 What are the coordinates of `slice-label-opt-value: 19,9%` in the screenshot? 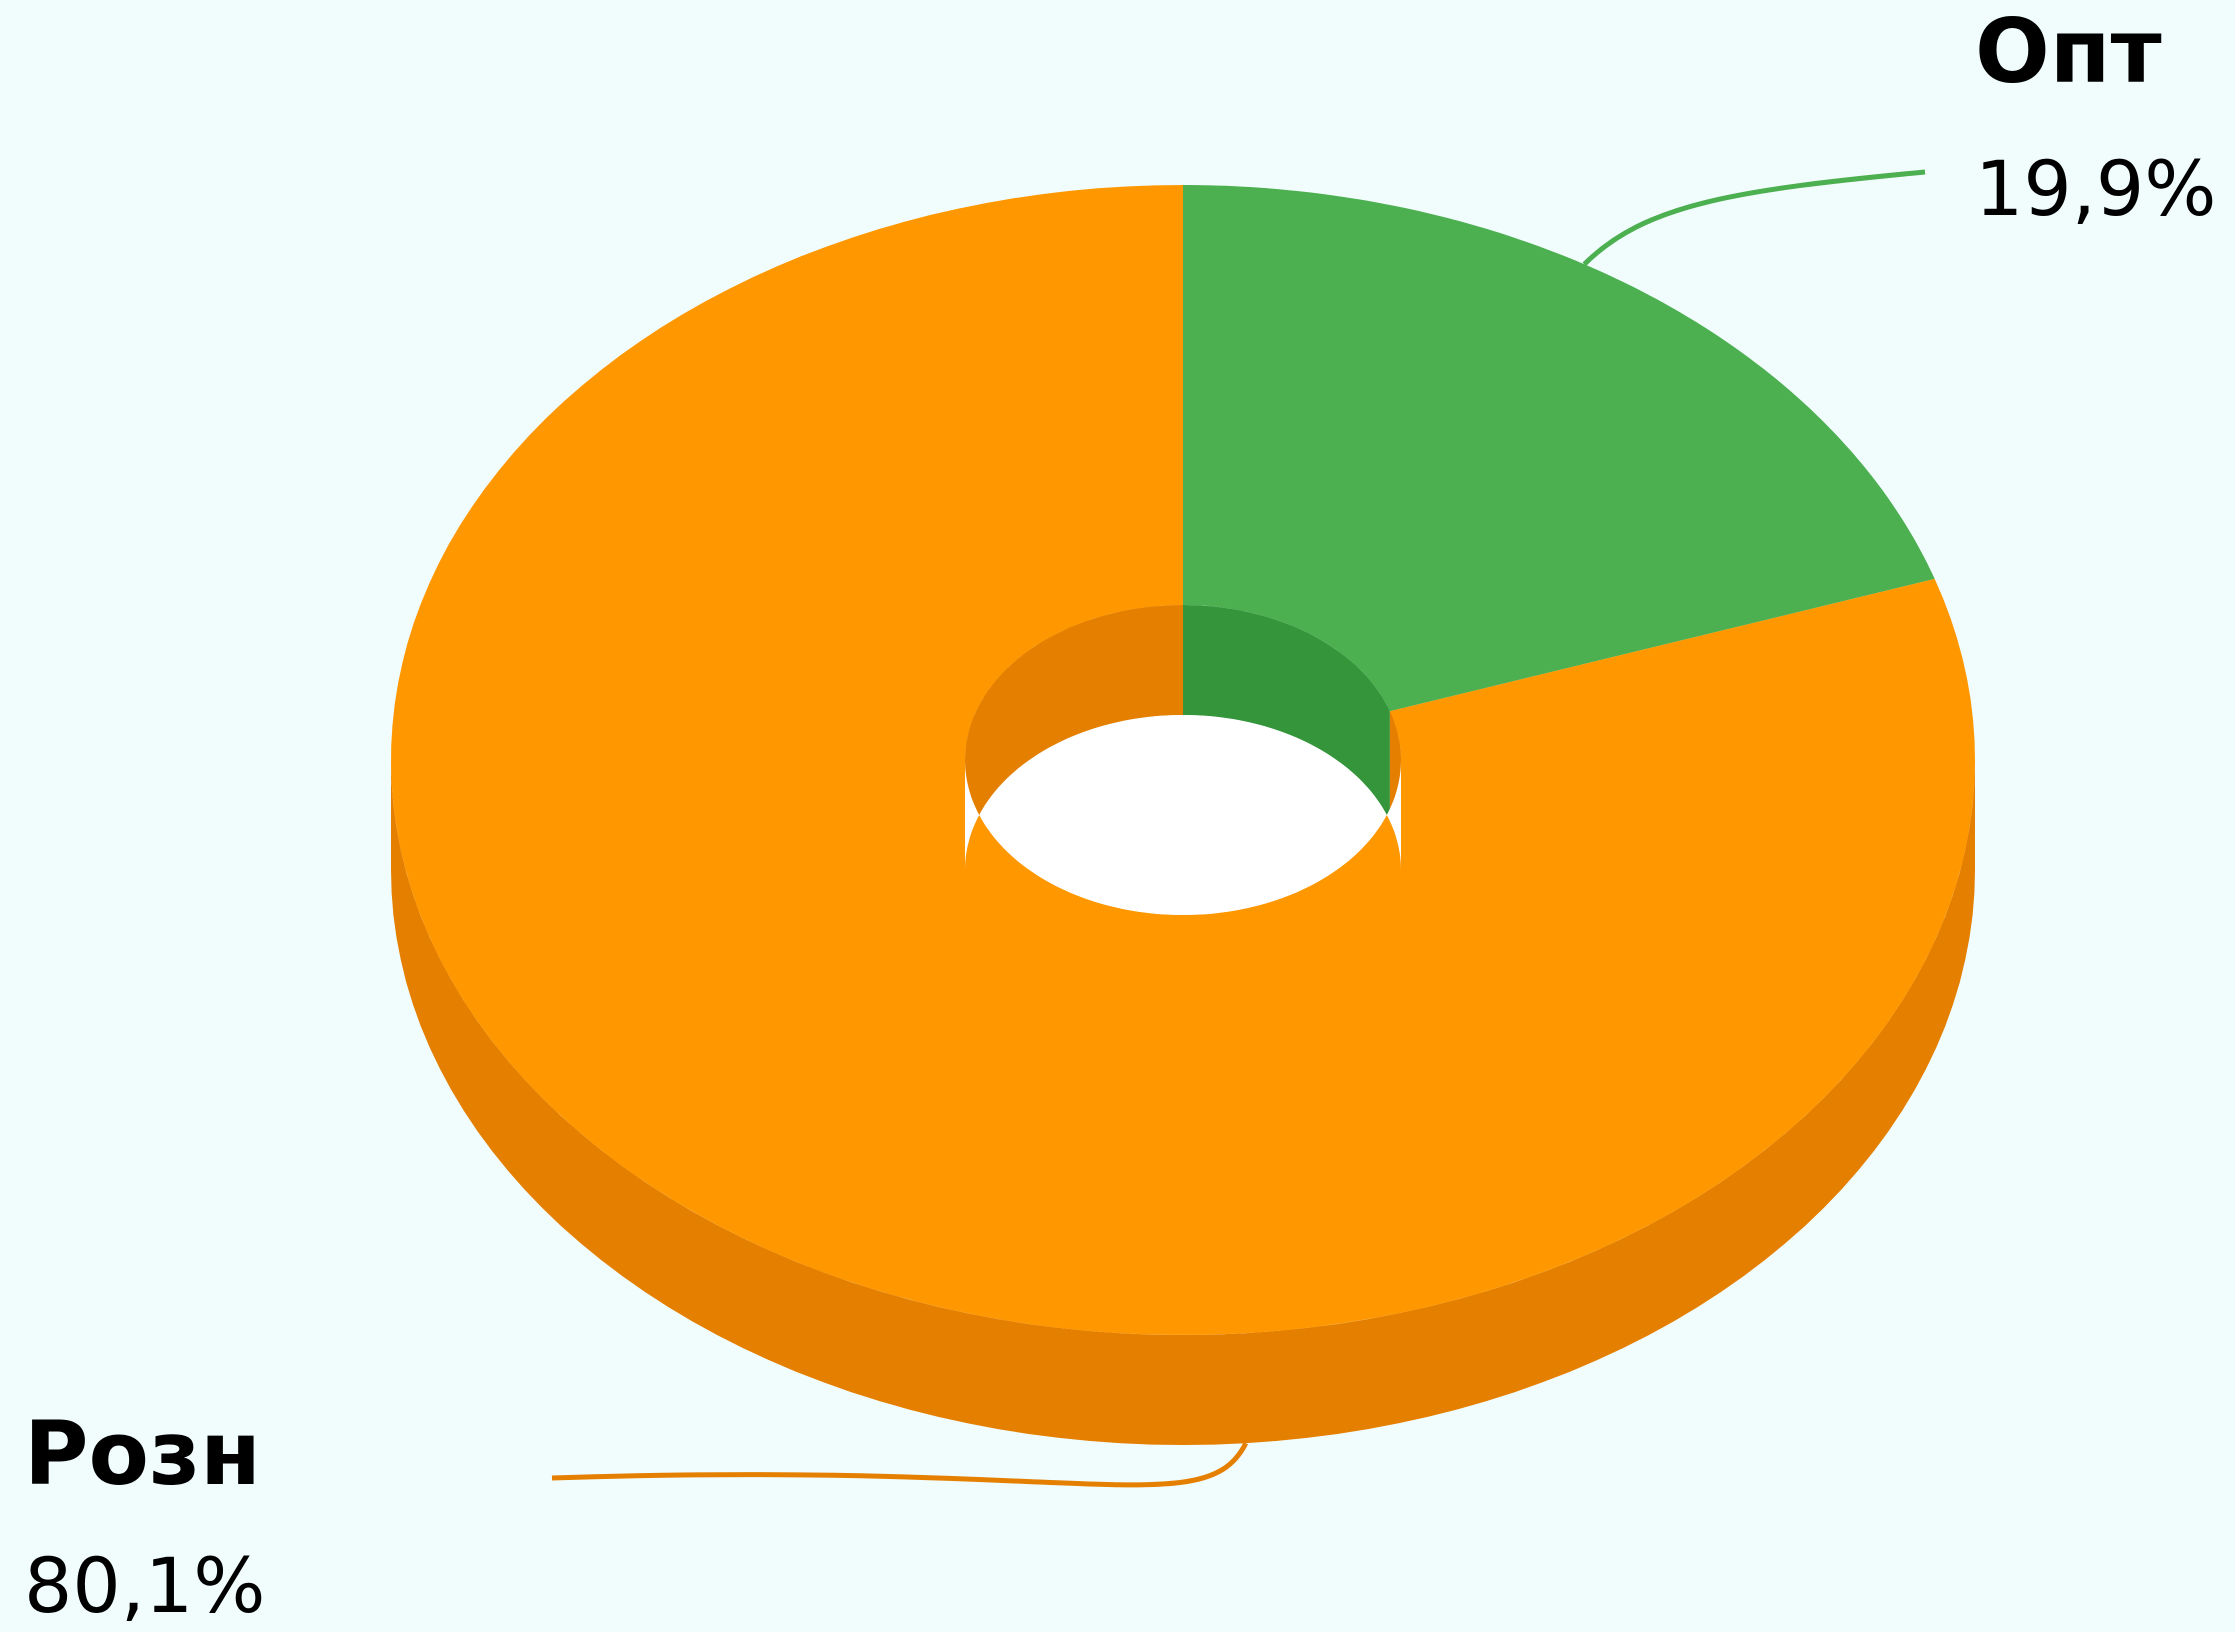 It's located at (2095, 188).